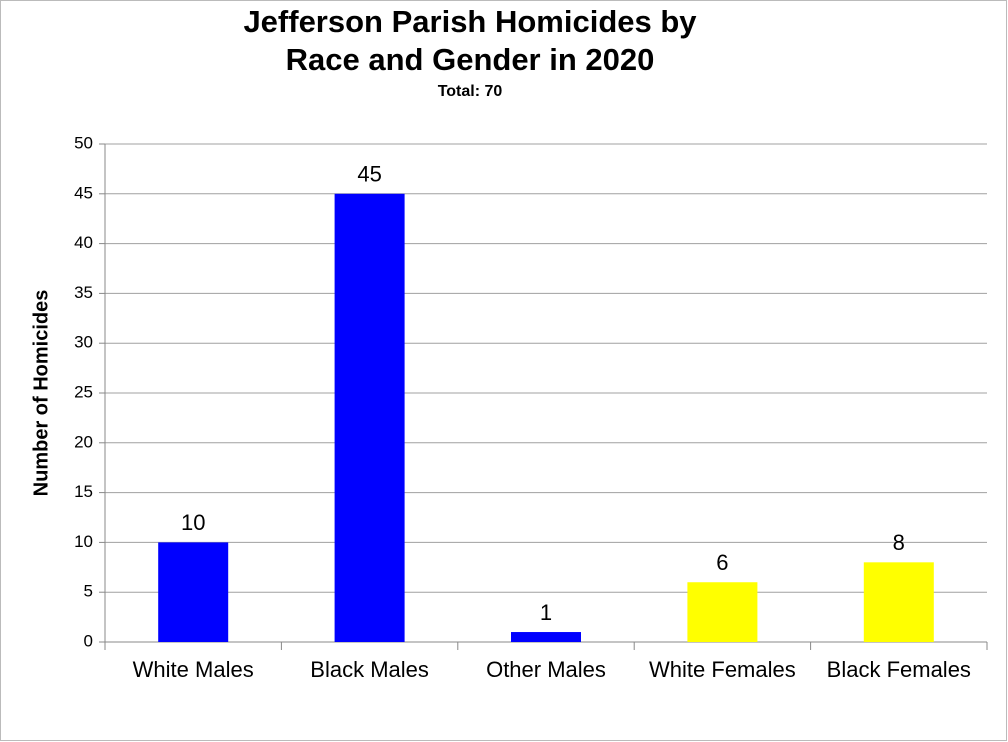  What do you see at coordinates (83, 242) in the screenshot?
I see `y-tick-label: 40` at bounding box center [83, 242].